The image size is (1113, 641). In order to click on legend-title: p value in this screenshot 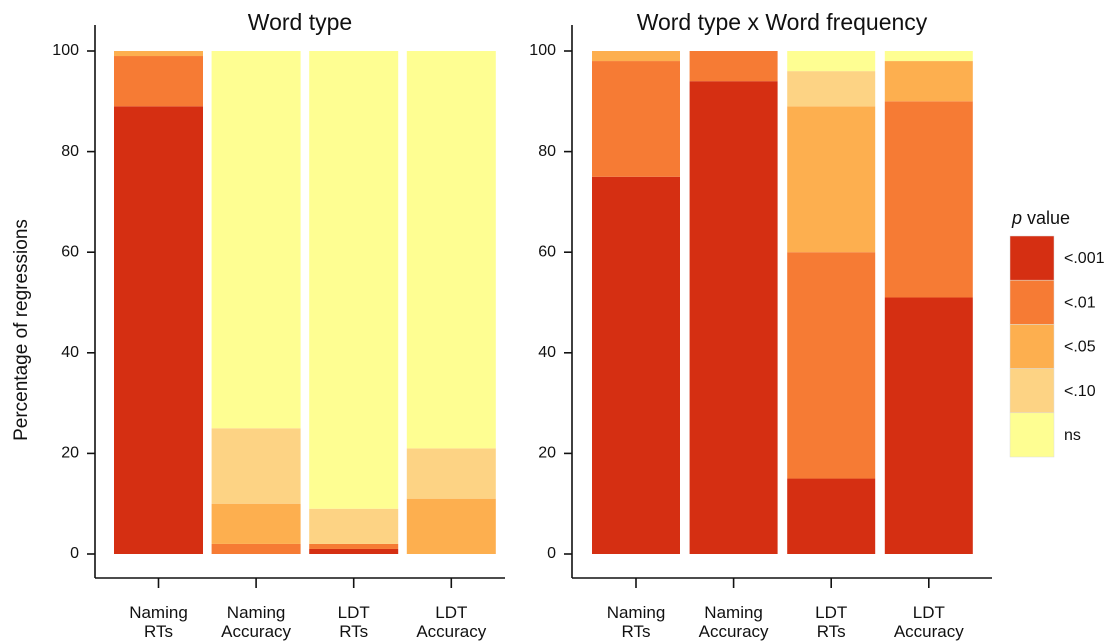, I will do `click(1040, 218)`.